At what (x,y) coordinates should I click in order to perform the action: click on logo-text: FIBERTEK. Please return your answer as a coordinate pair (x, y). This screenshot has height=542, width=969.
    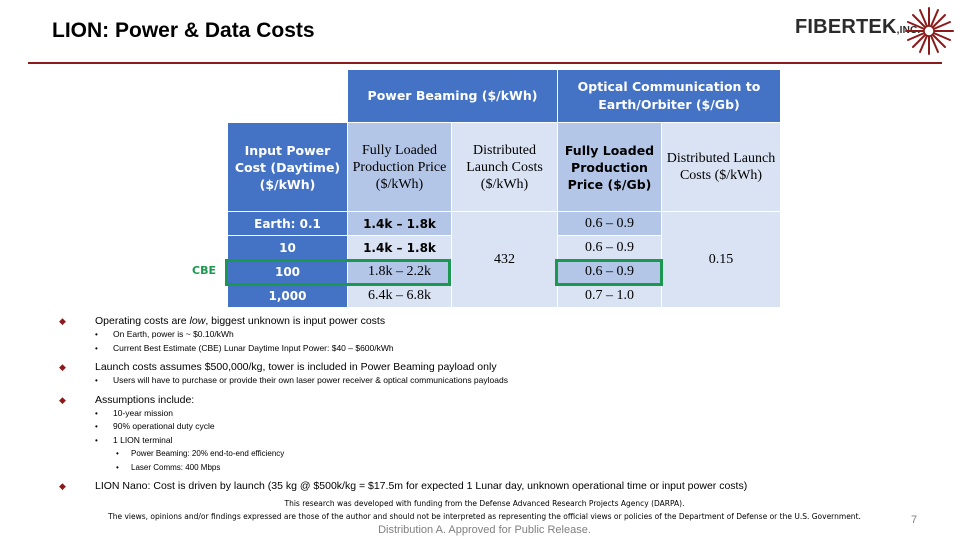
    Looking at the image, I should click on (846, 27).